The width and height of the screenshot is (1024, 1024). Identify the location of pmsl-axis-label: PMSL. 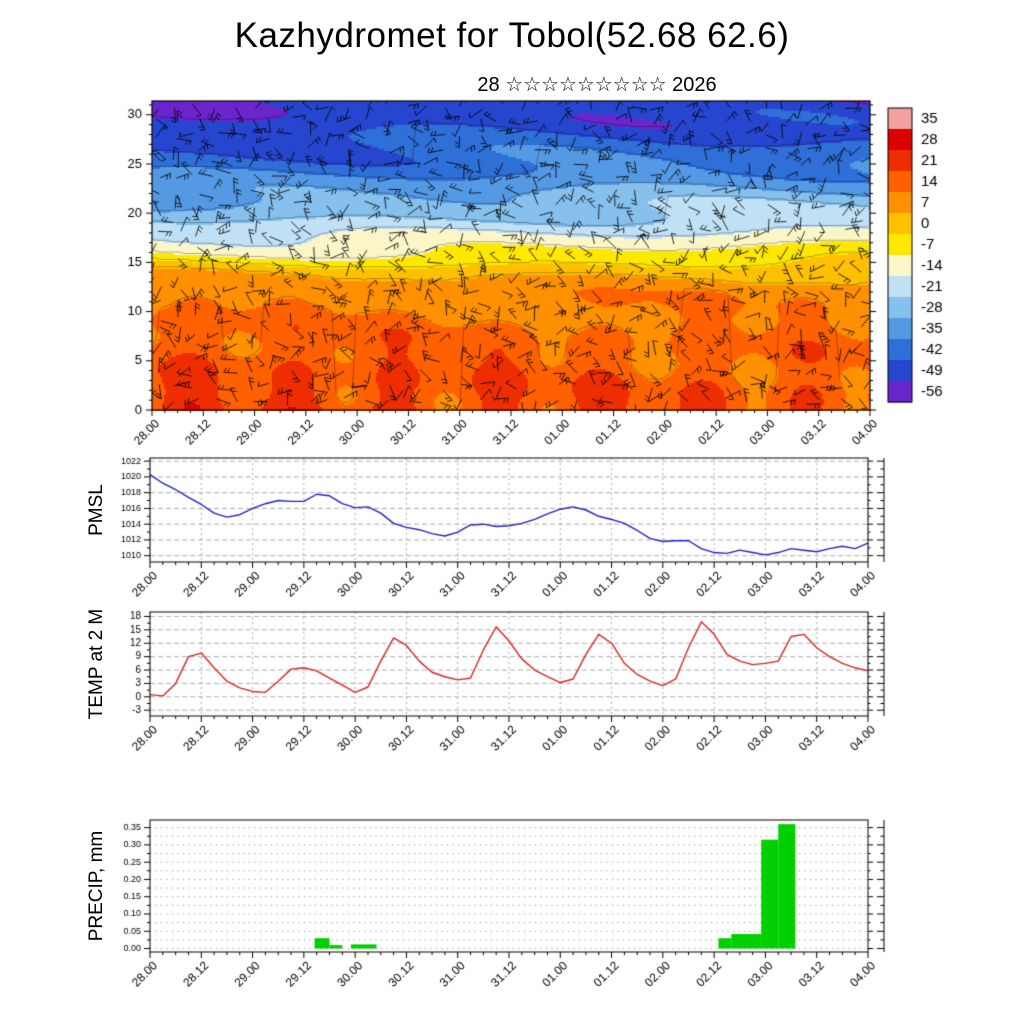
(96, 510).